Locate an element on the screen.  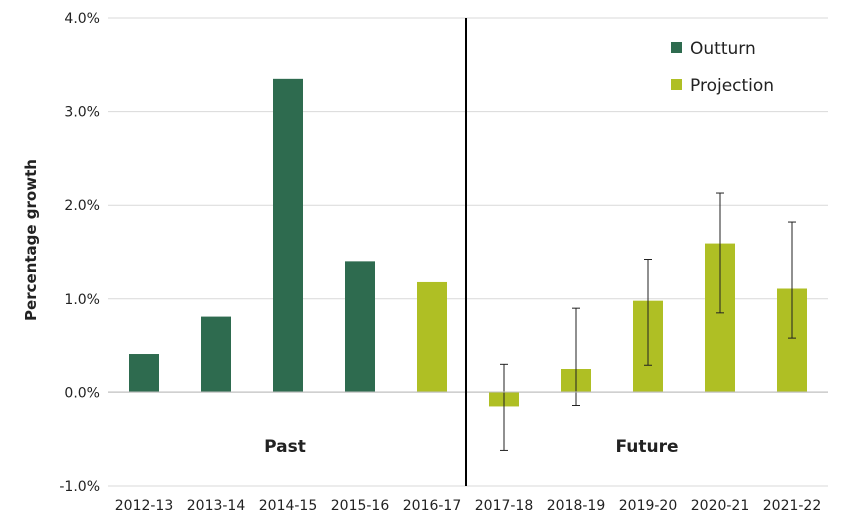
legend: Outturn Projection is located at coordinates (722, 67).